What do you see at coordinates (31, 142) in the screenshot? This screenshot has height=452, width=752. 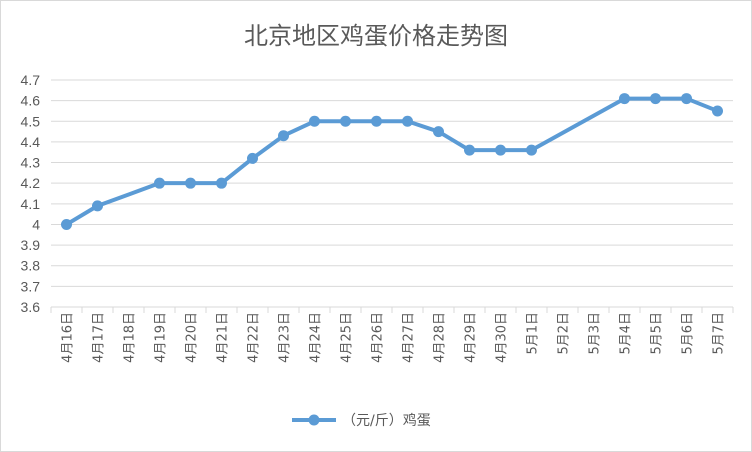 I see `y-tick-label: 4.4` at bounding box center [31, 142].